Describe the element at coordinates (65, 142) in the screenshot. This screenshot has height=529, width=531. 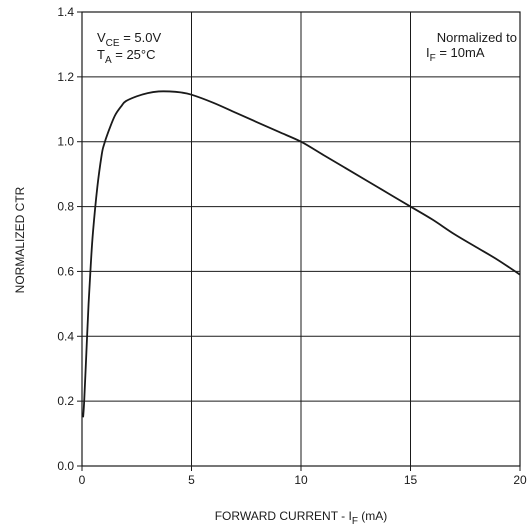
I see `y-tick-label: 1.0` at that location.